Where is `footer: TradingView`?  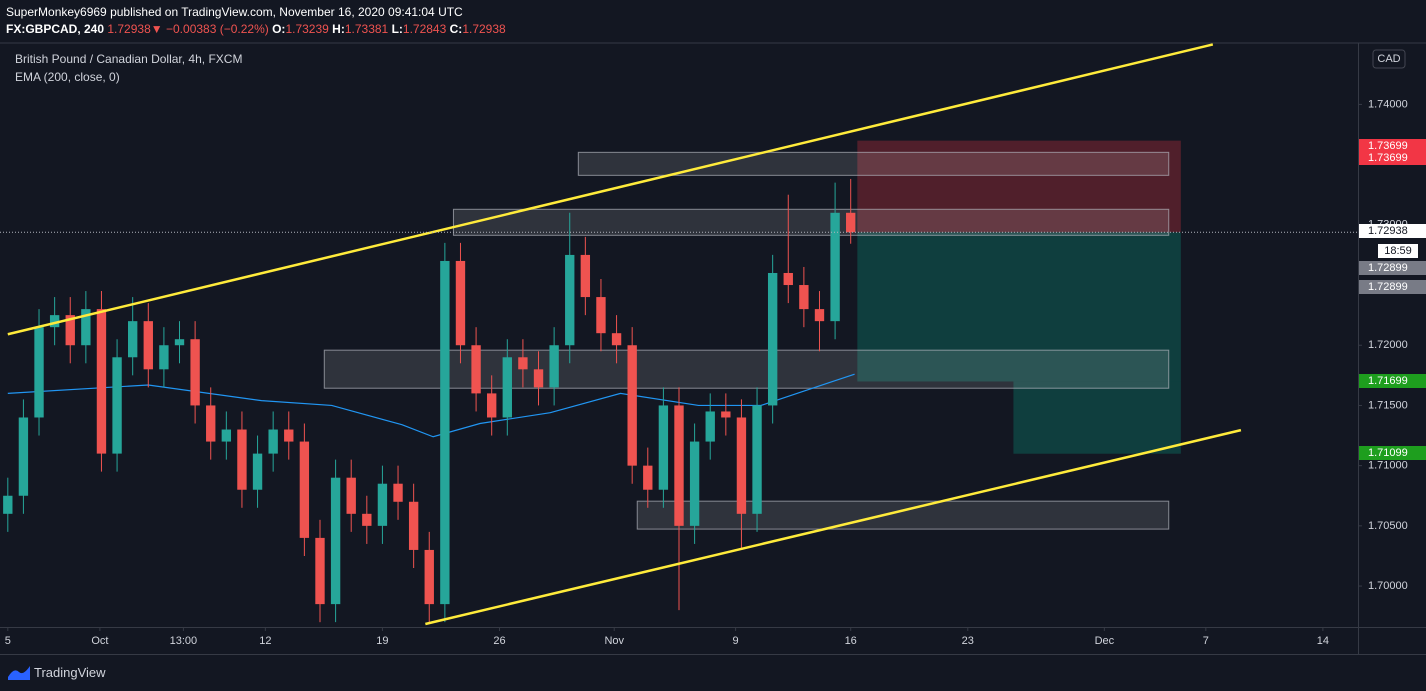
footer: TradingView is located at coordinates (713, 673).